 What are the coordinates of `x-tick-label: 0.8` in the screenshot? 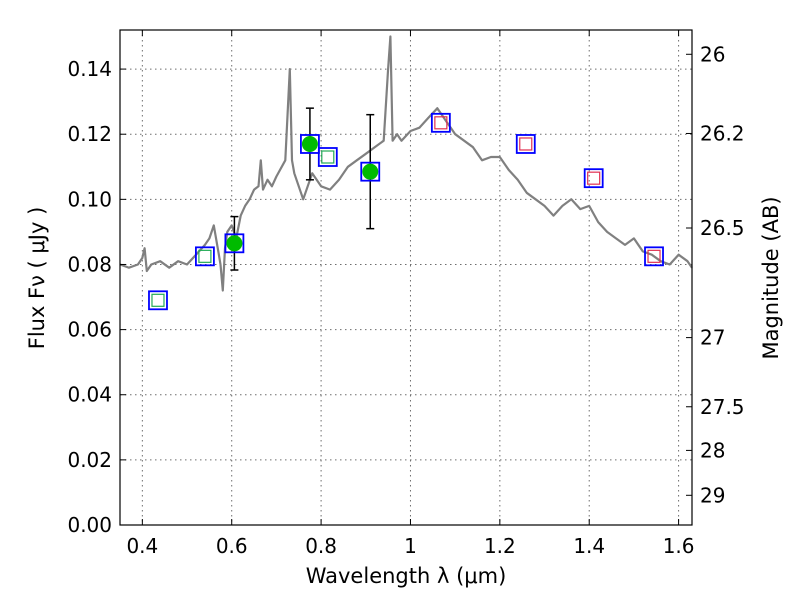 It's located at (321, 546).